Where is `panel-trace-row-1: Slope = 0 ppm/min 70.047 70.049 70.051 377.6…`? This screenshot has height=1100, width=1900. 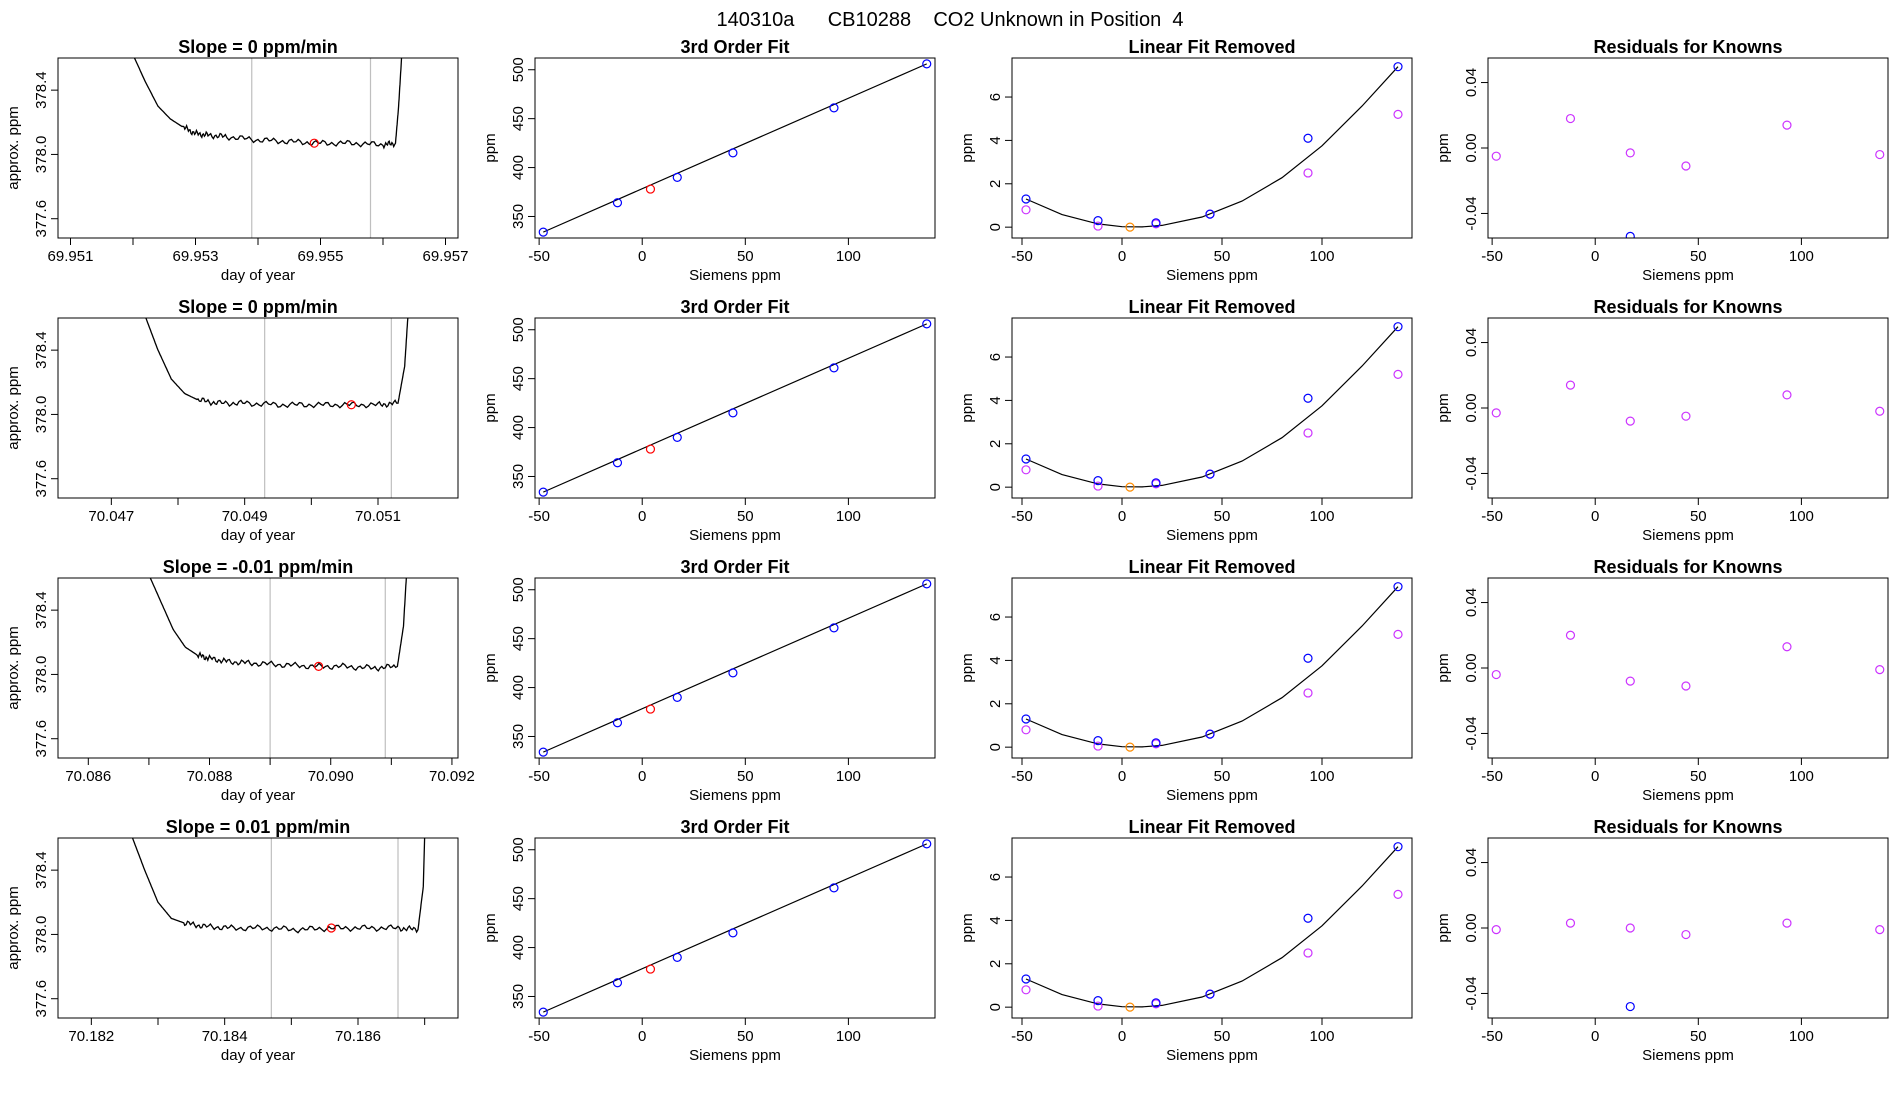 panel-trace-row-1: Slope = 0 ppm/min 70.047 70.049 70.051 377.6… is located at coordinates (232, 420).